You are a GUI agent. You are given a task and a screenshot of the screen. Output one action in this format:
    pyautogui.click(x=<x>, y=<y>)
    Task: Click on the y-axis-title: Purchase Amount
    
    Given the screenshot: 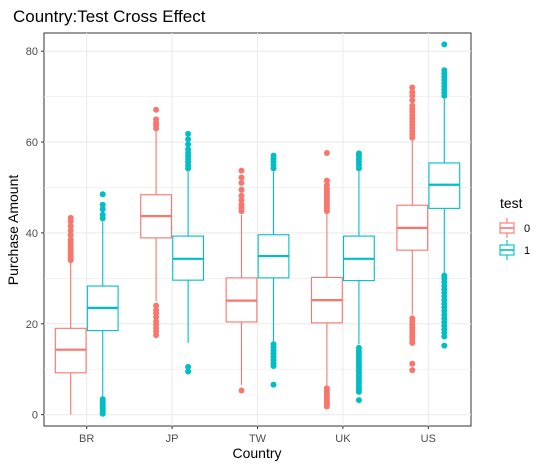 What is the action you would take?
    pyautogui.click(x=13, y=230)
    